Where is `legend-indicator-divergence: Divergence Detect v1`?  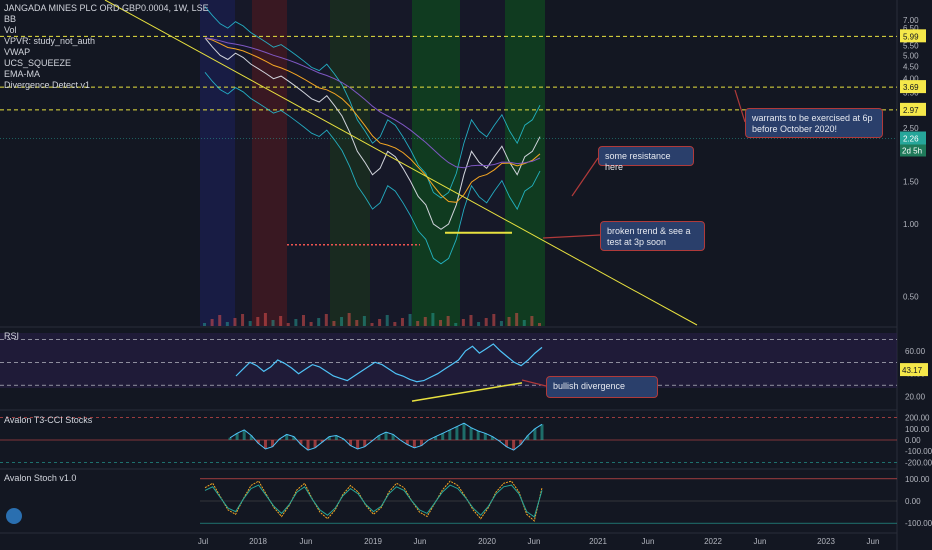
legend-indicator-divergence: Divergence Detect v1 is located at coordinates (47, 85).